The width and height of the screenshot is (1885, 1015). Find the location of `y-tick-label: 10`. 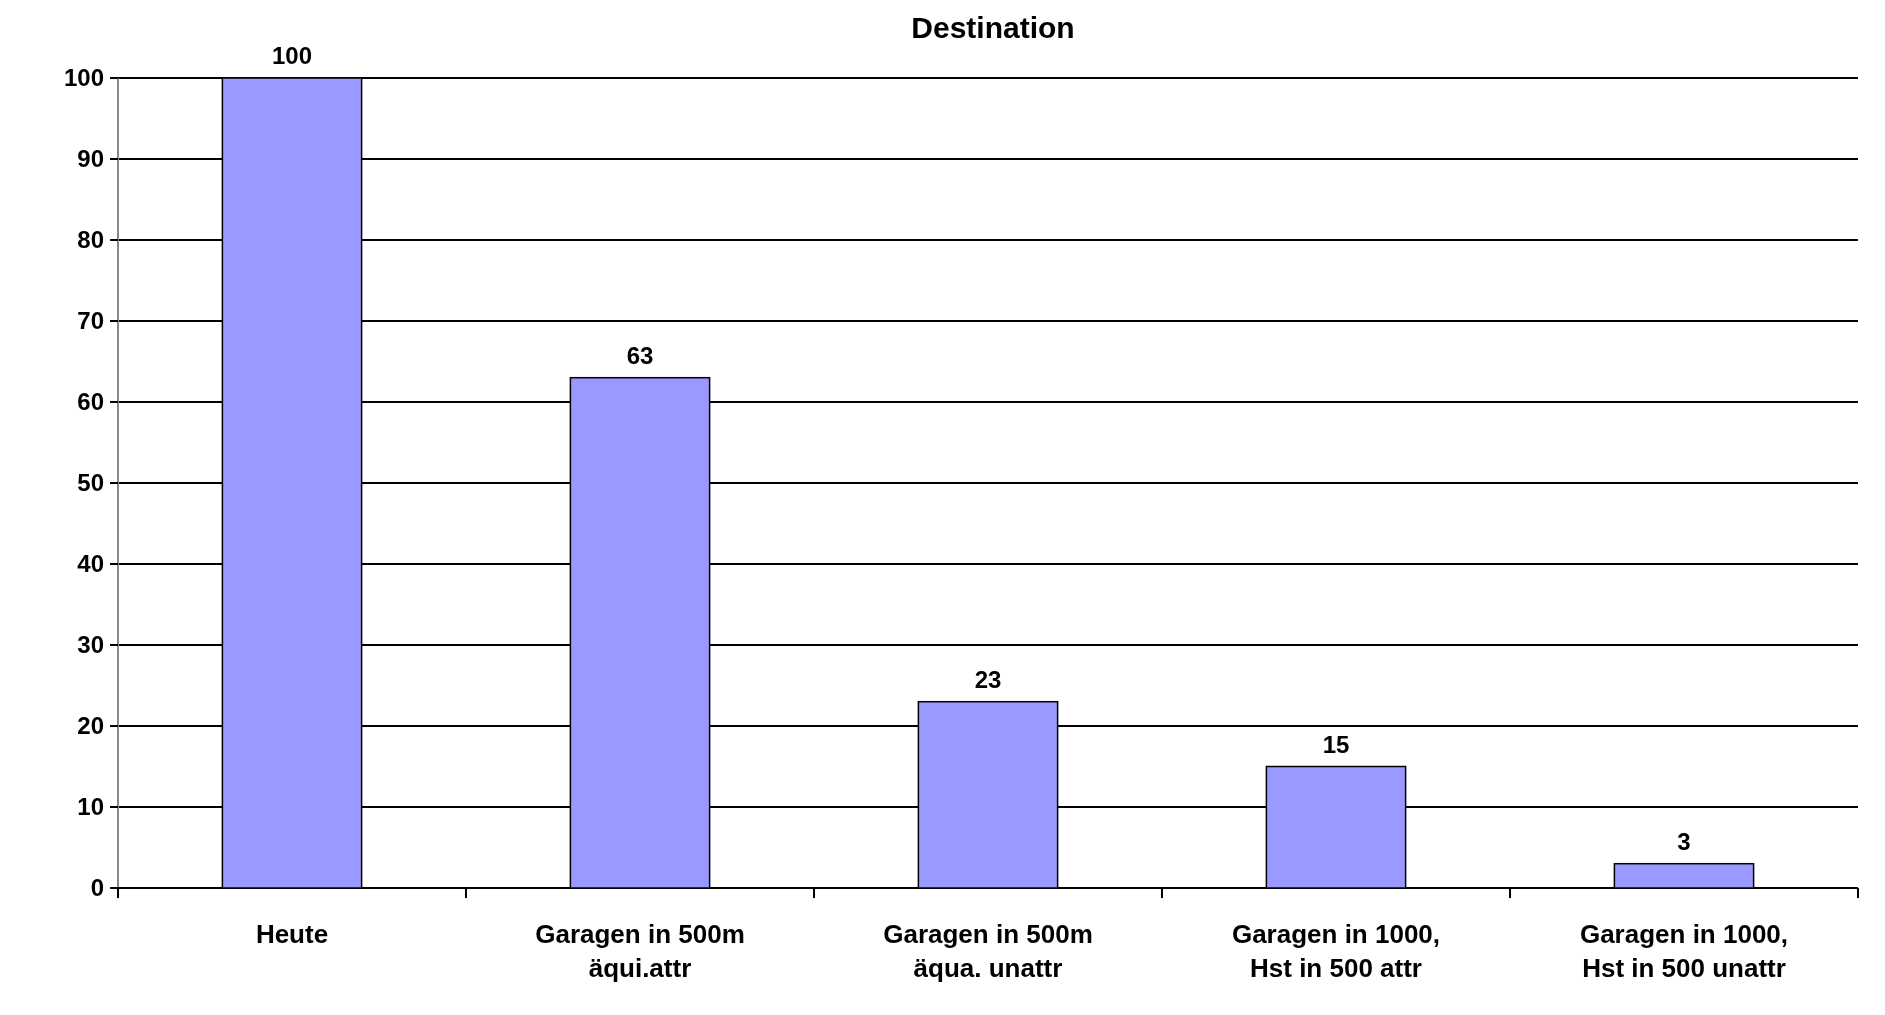

y-tick-label: 10 is located at coordinates (90, 807).